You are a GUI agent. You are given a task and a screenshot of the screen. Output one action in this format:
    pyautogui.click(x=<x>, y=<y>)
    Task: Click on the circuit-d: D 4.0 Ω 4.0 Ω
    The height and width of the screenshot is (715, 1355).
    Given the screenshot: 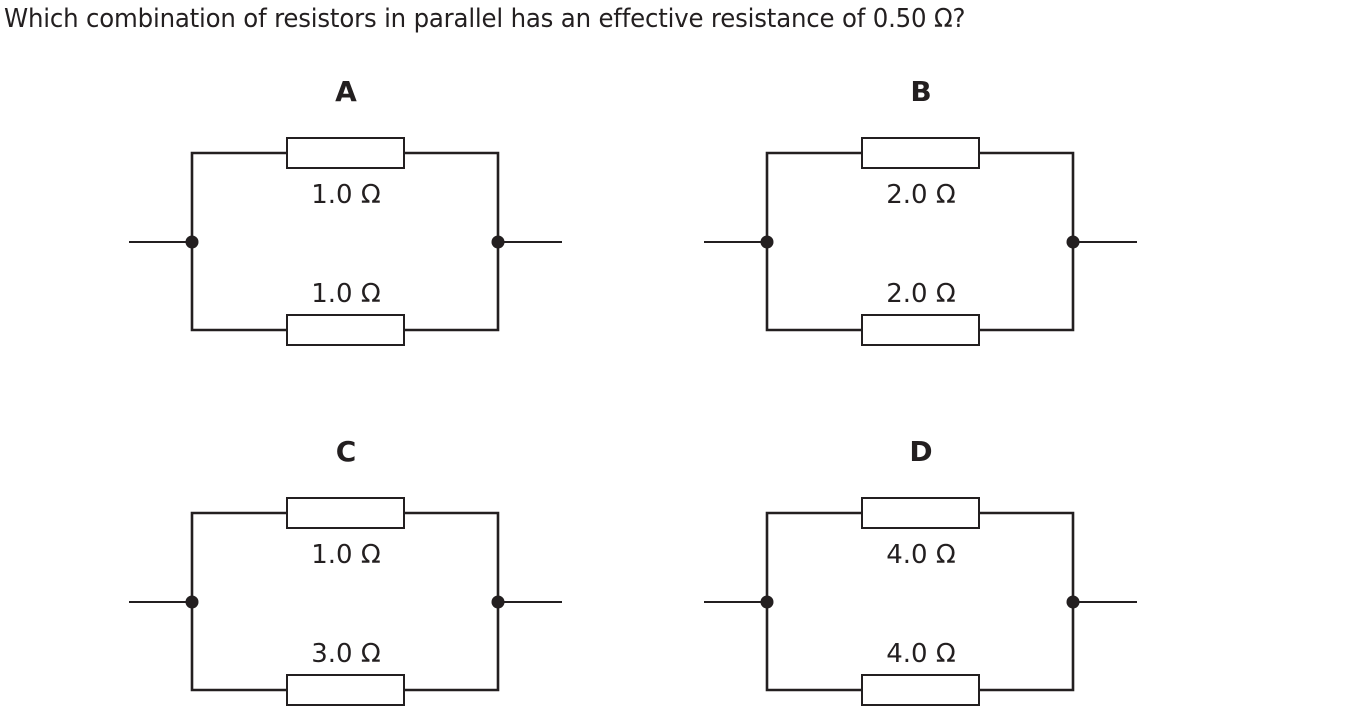 What is the action you would take?
    pyautogui.click(x=920, y=570)
    